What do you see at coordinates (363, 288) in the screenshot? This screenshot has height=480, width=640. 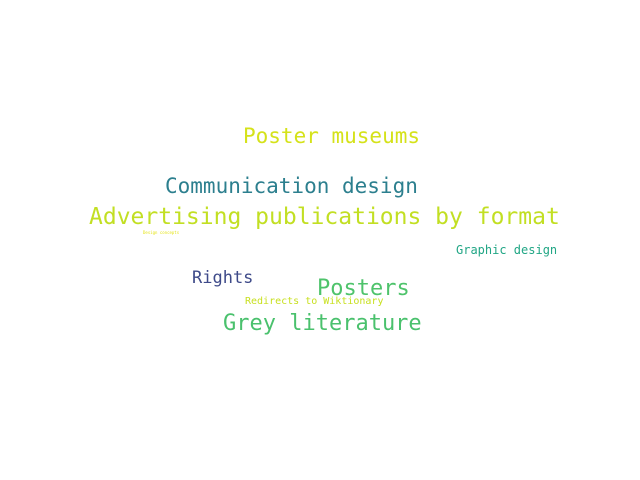 I see `word-posters: Posters` at bounding box center [363, 288].